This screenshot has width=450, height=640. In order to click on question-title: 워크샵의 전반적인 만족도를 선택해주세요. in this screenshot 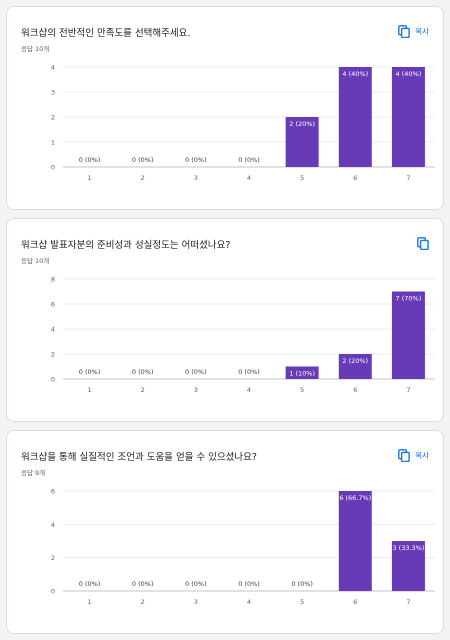, I will do `click(106, 33)`.